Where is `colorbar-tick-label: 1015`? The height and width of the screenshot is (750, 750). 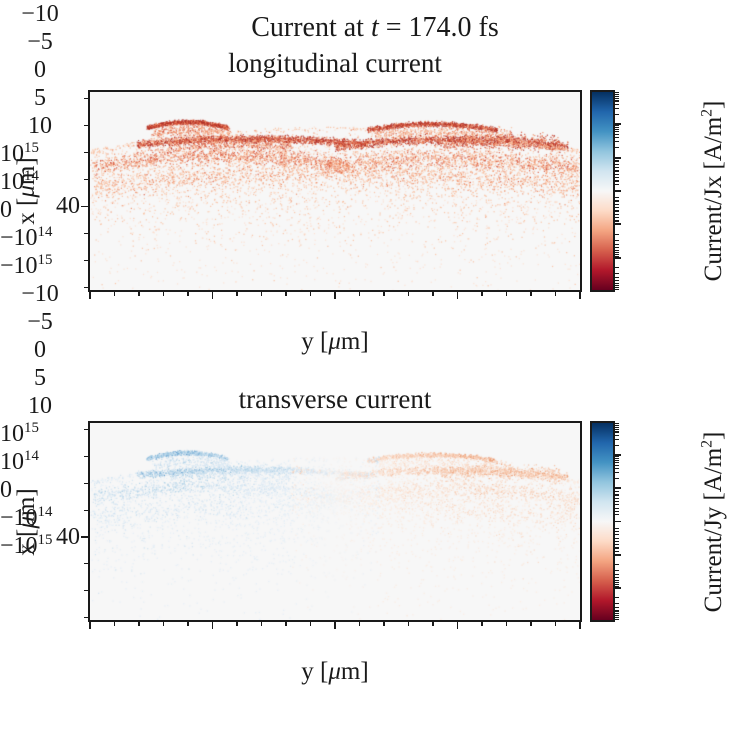 colorbar-tick-label: 1015 is located at coordinates (19, 433).